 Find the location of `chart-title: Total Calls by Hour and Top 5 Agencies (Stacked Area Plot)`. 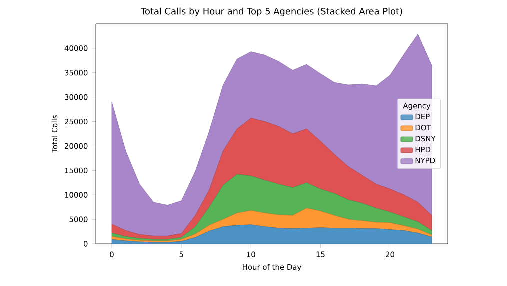

chart-title: Total Calls by Hour and Top 5 Agencies (Stacked Area Plot) is located at coordinates (271, 12).